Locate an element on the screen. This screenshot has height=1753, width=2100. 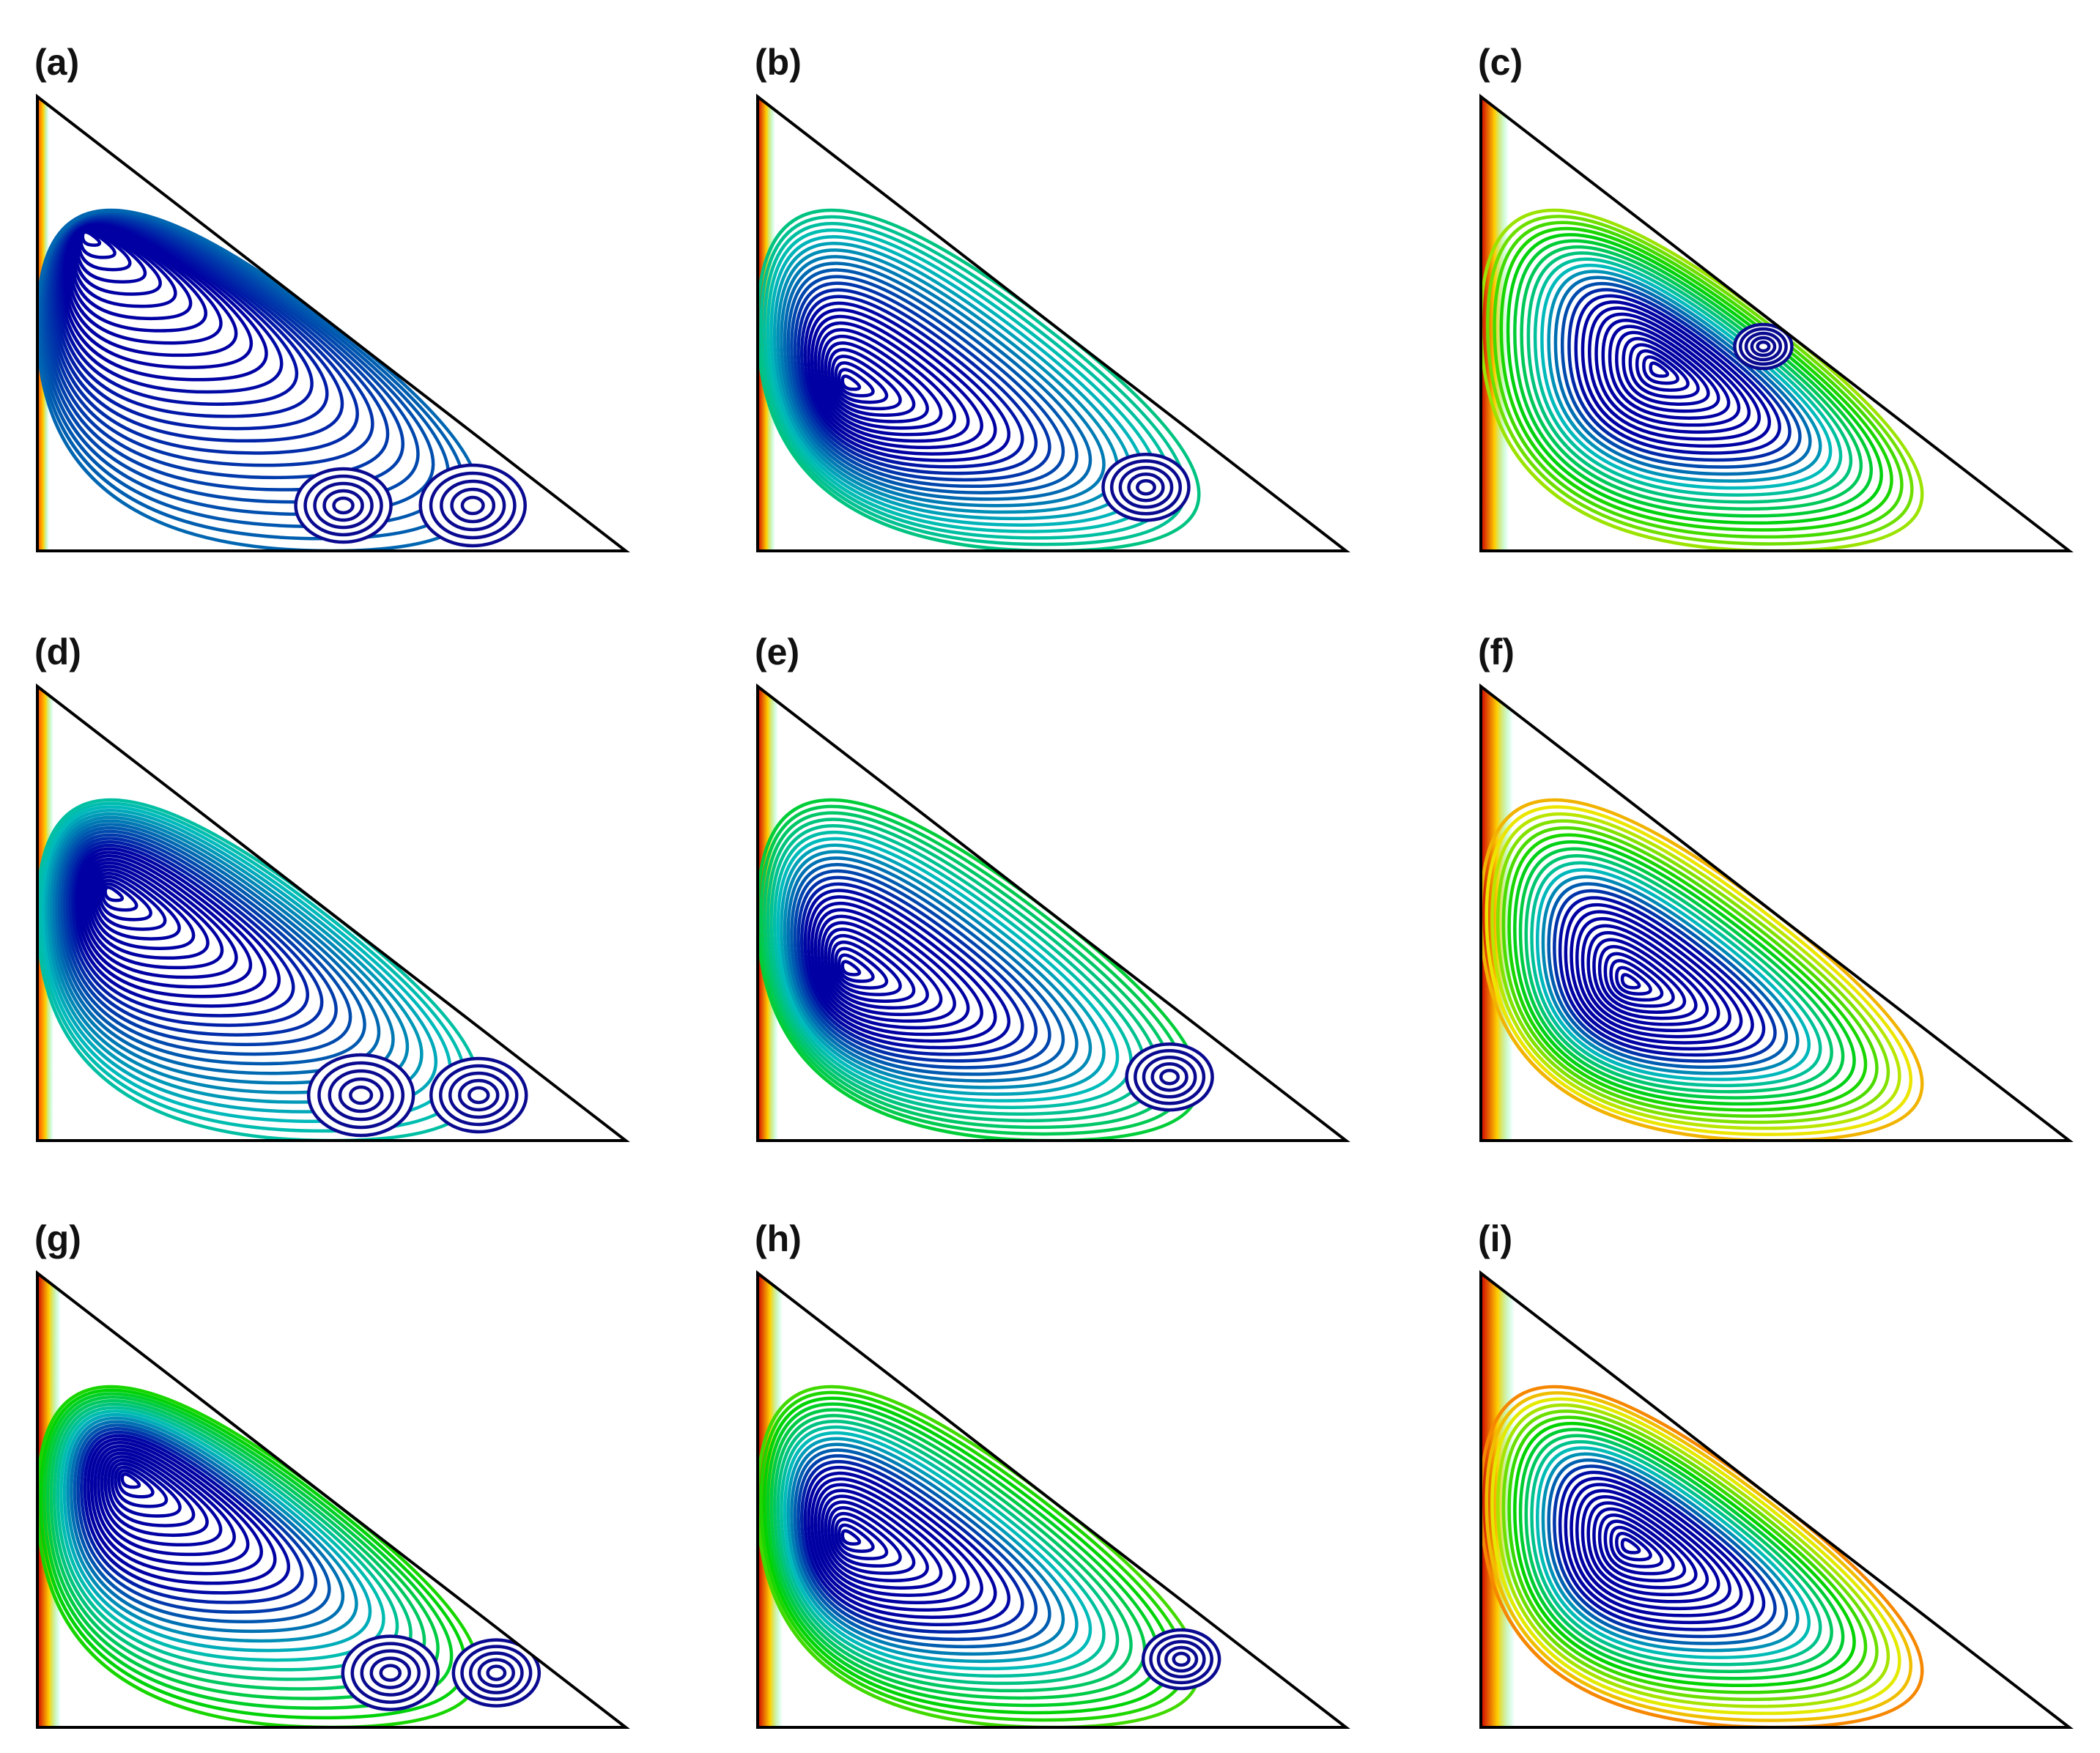
panel: (i) is located at coordinates (1776, 1473).